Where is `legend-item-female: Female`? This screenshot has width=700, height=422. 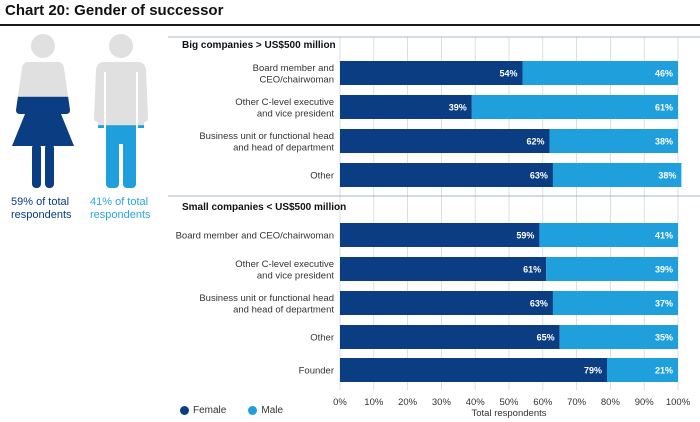
legend-item-female: Female is located at coordinates (203, 410).